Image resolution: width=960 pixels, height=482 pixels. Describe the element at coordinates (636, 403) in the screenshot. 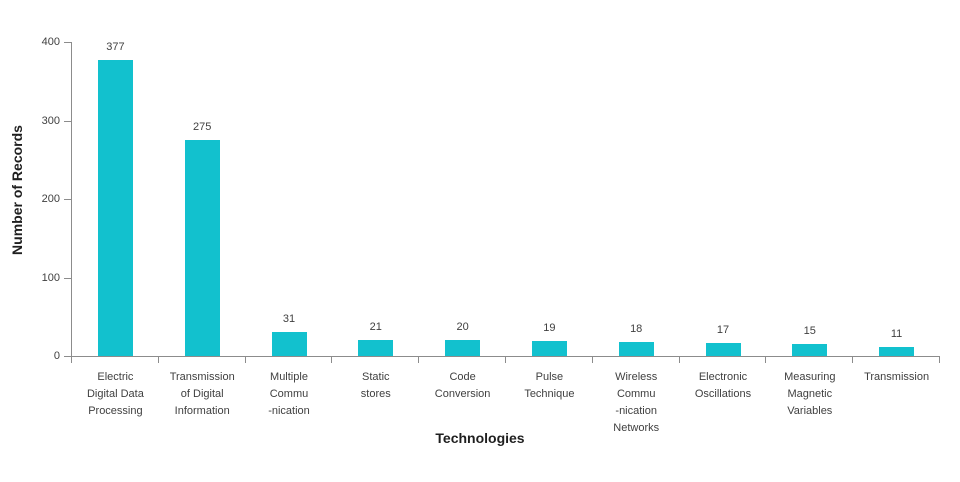

I see `x-category-label: Wireless Commu -nication Networks` at that location.